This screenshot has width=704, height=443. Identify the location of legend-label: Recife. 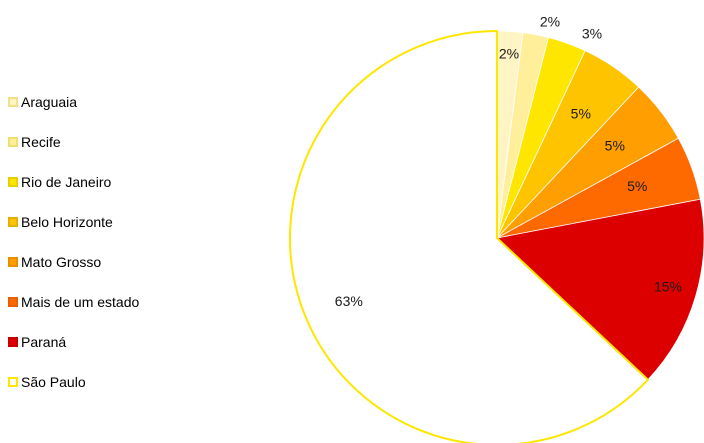
(41, 142).